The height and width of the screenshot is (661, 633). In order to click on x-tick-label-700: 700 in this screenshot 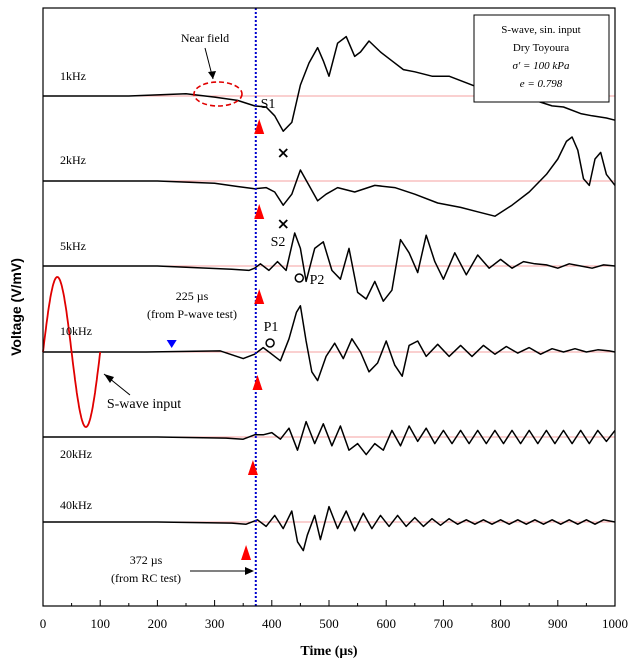, I will do `click(444, 623)`.